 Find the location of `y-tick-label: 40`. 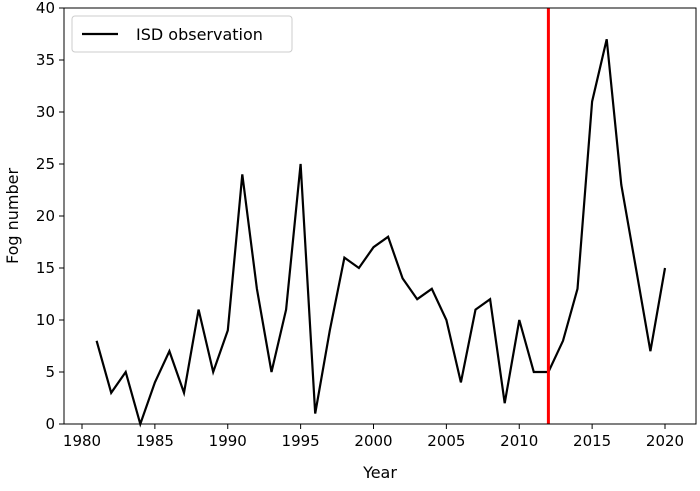

y-tick-label: 40 is located at coordinates (45, 8).